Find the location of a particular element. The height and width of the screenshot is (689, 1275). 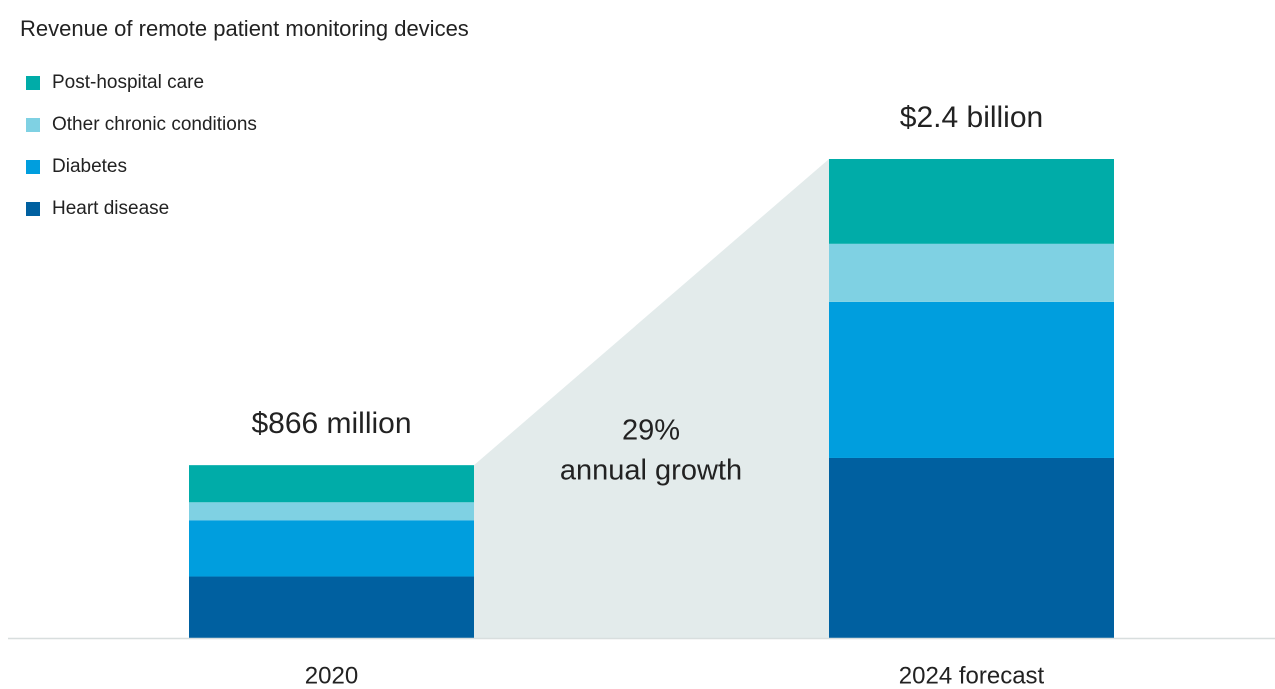

total-label: $2.4 billion is located at coordinates (971, 117).